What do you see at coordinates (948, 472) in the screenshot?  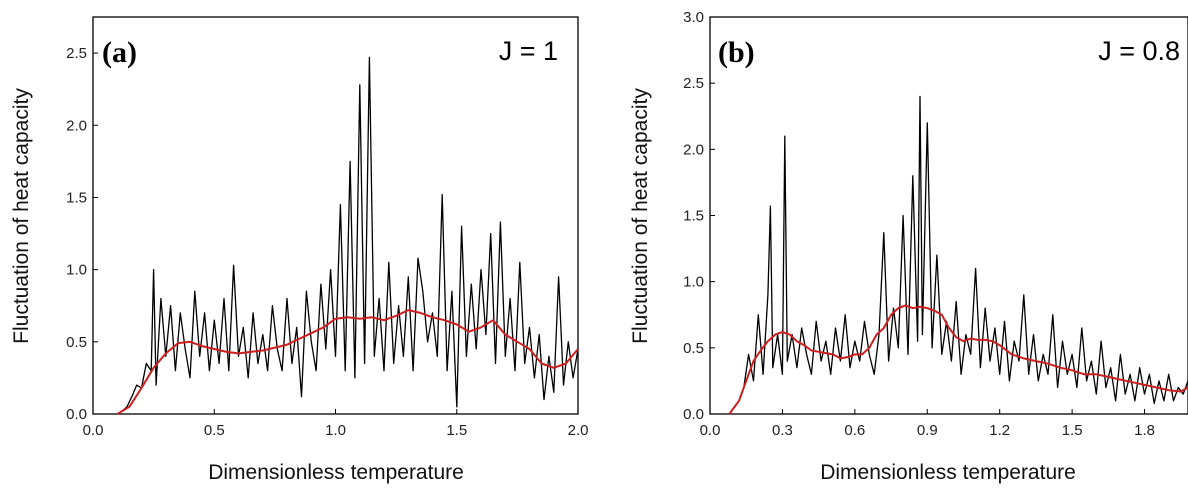 I see `panel-b-xlabel: Dimensionless temperature` at bounding box center [948, 472].